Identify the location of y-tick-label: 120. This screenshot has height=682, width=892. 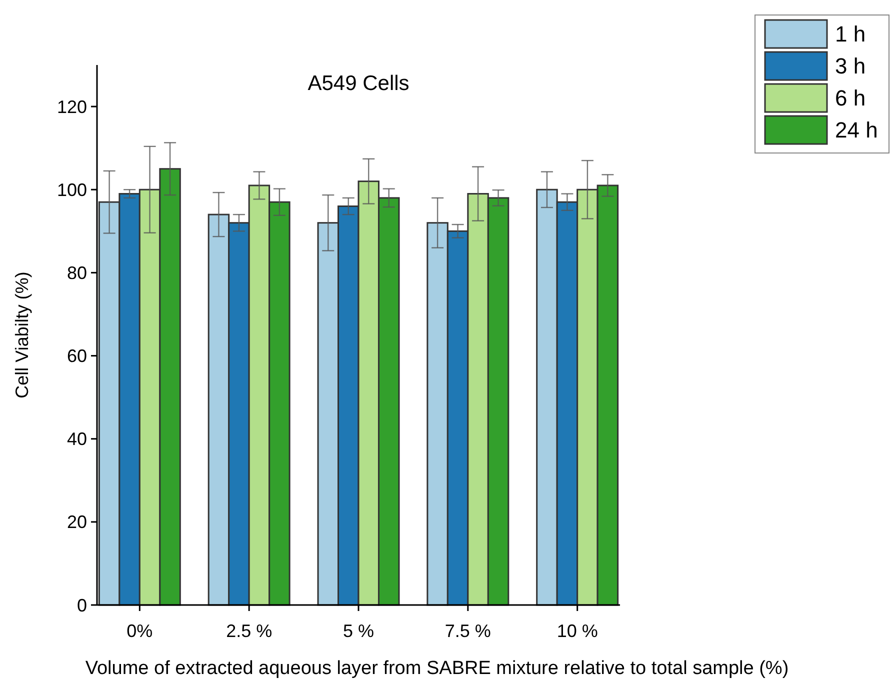
(71, 106).